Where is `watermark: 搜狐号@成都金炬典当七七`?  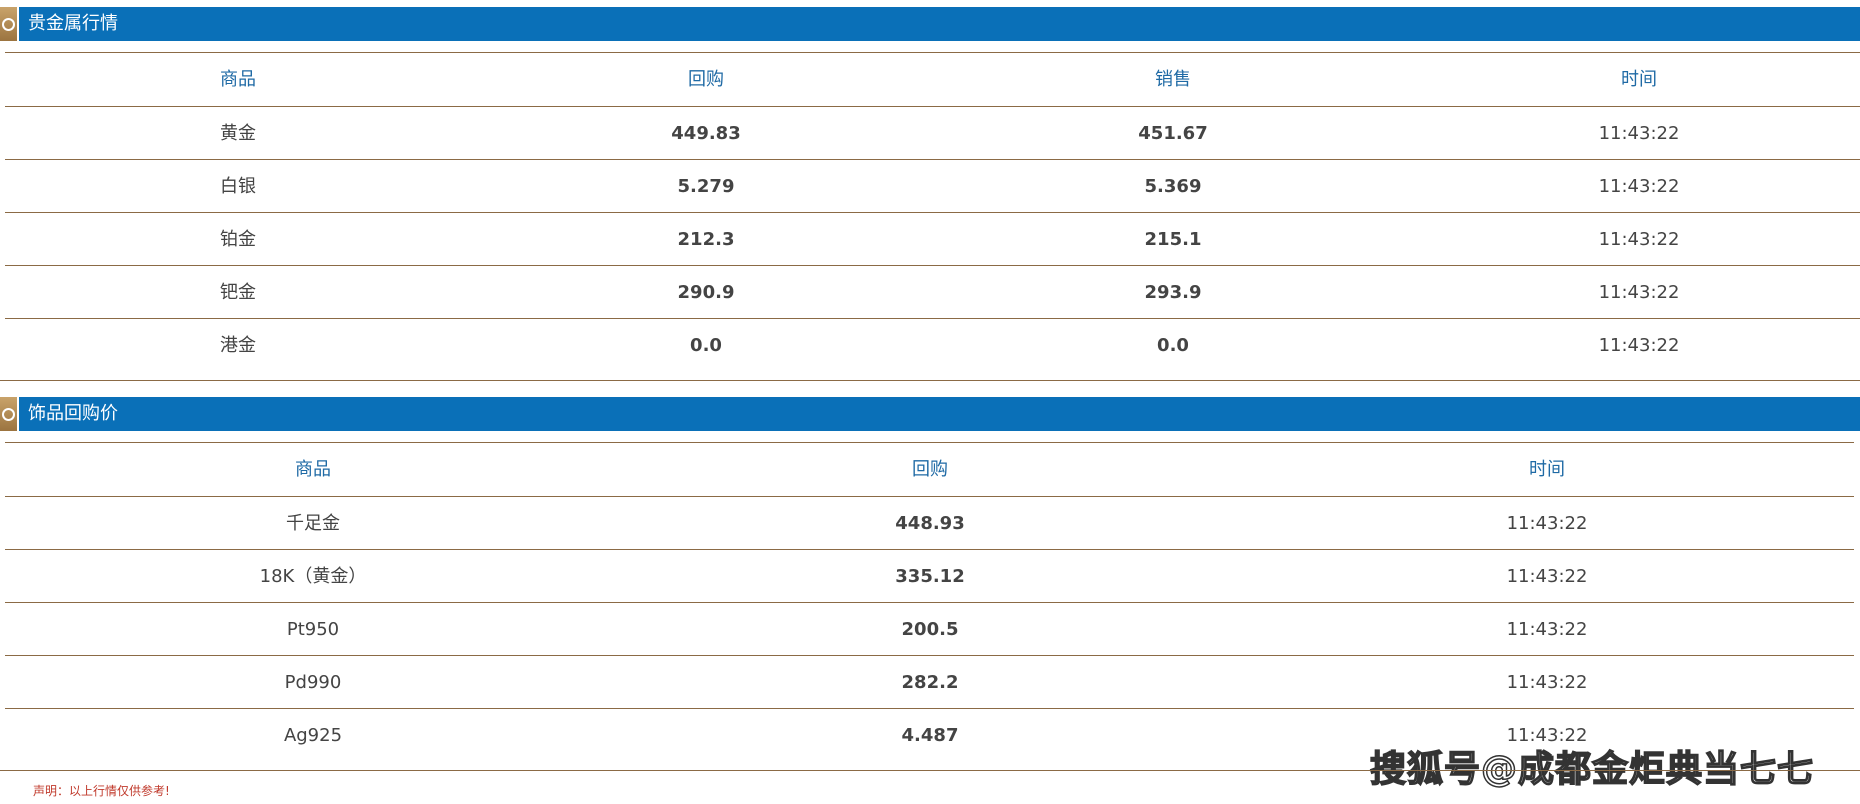 watermark: 搜狐号@成都金炬典当七七 is located at coordinates (1592, 769).